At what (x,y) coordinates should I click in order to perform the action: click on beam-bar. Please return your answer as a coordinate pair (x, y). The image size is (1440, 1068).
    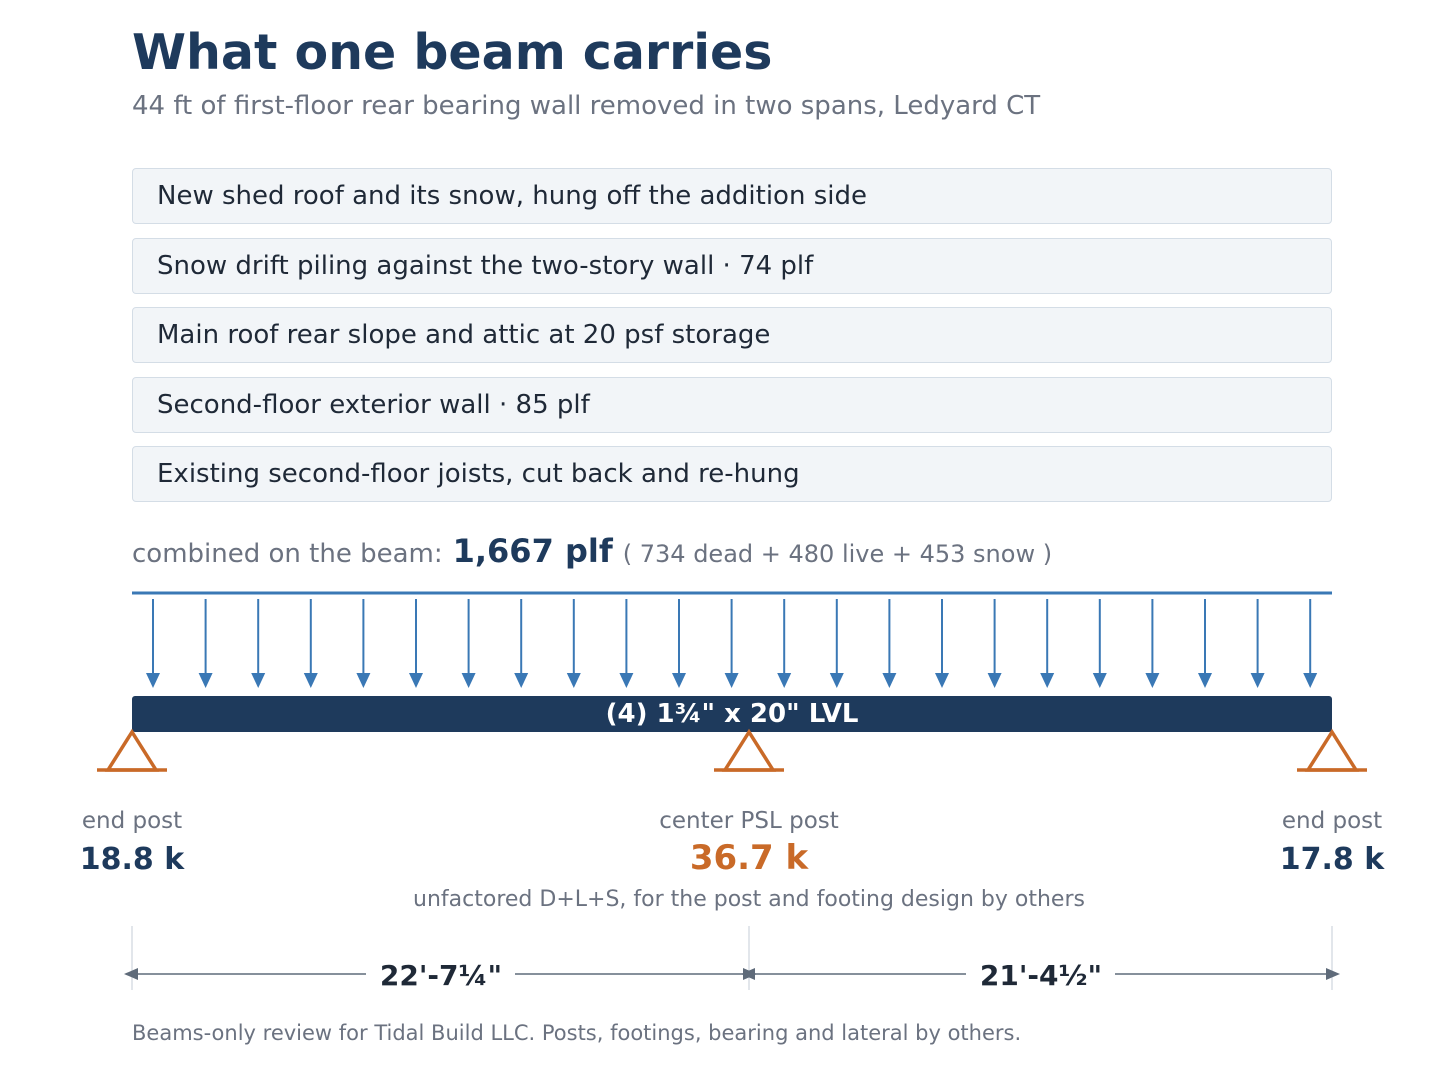
    Looking at the image, I should click on (732, 714).